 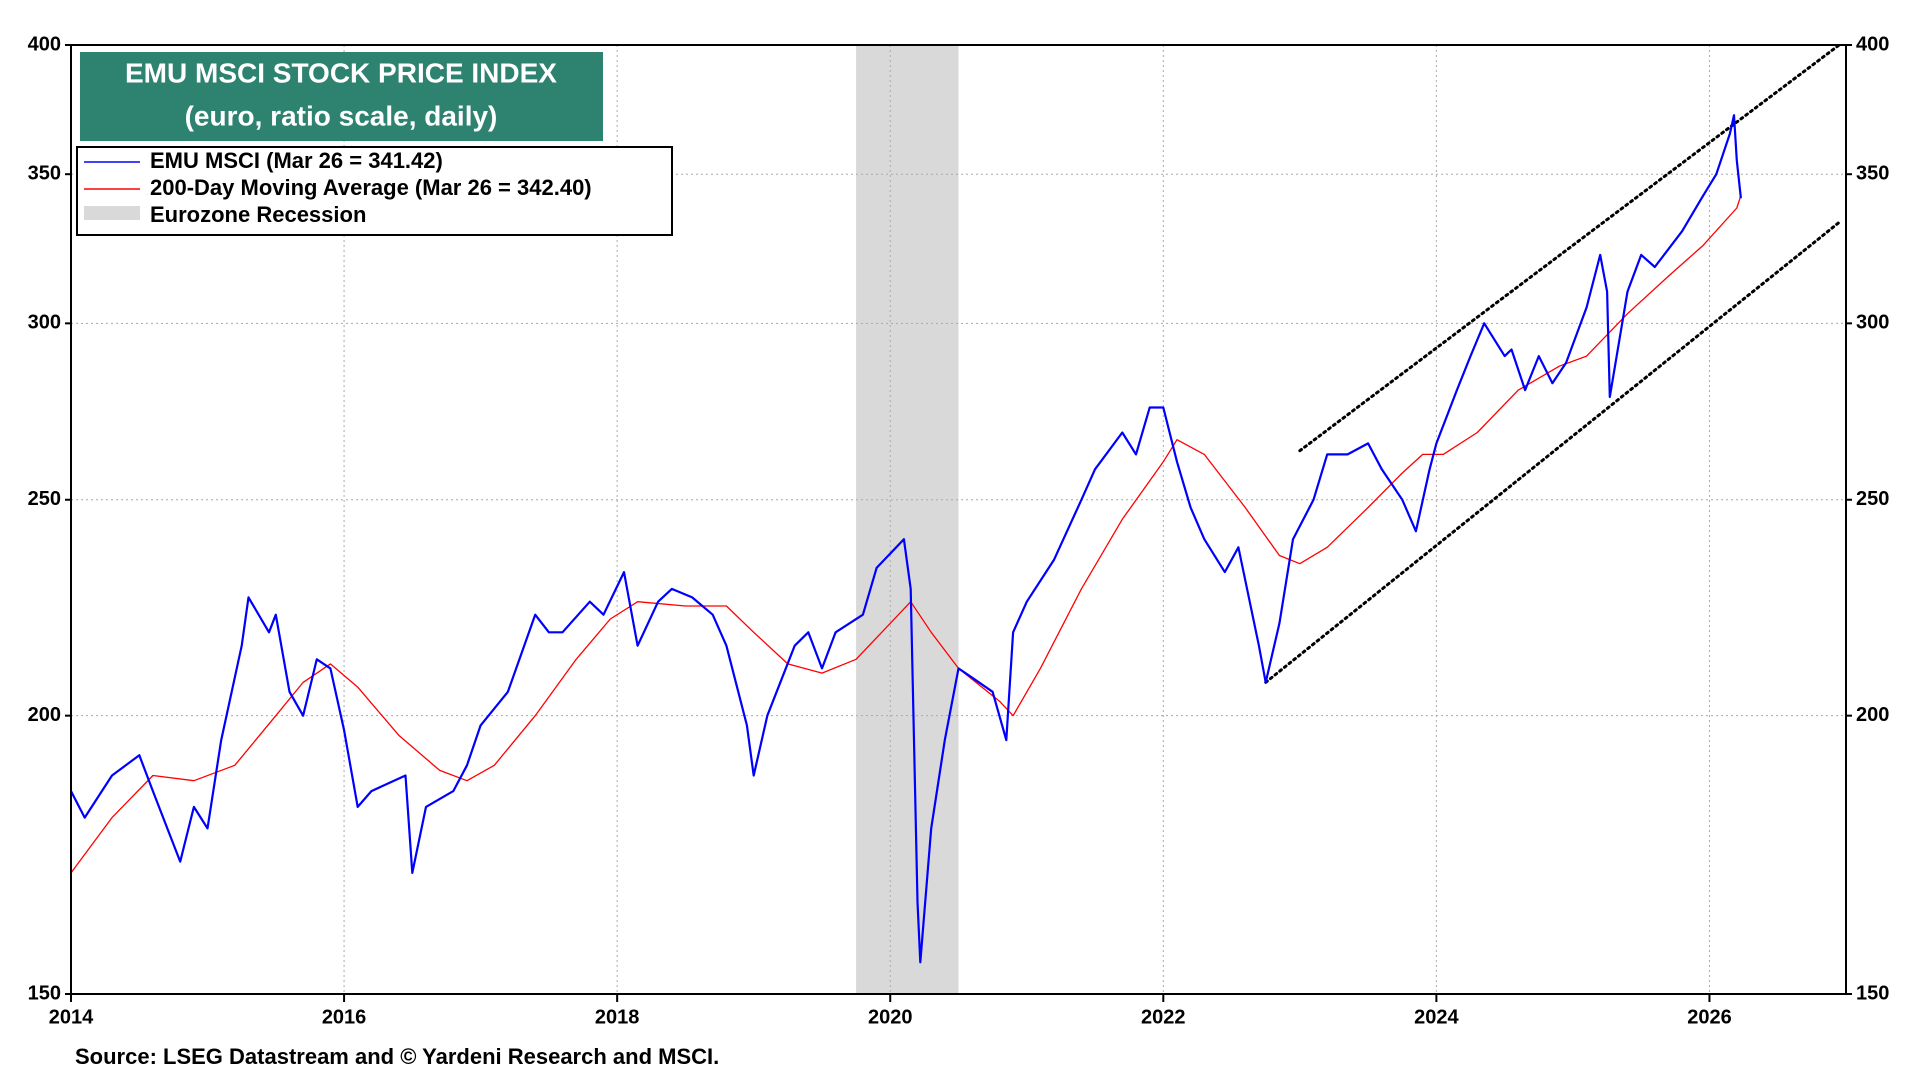 I want to click on legend-label: EMU MSCI (Mar 26 = 341.42), so click(x=296, y=160).